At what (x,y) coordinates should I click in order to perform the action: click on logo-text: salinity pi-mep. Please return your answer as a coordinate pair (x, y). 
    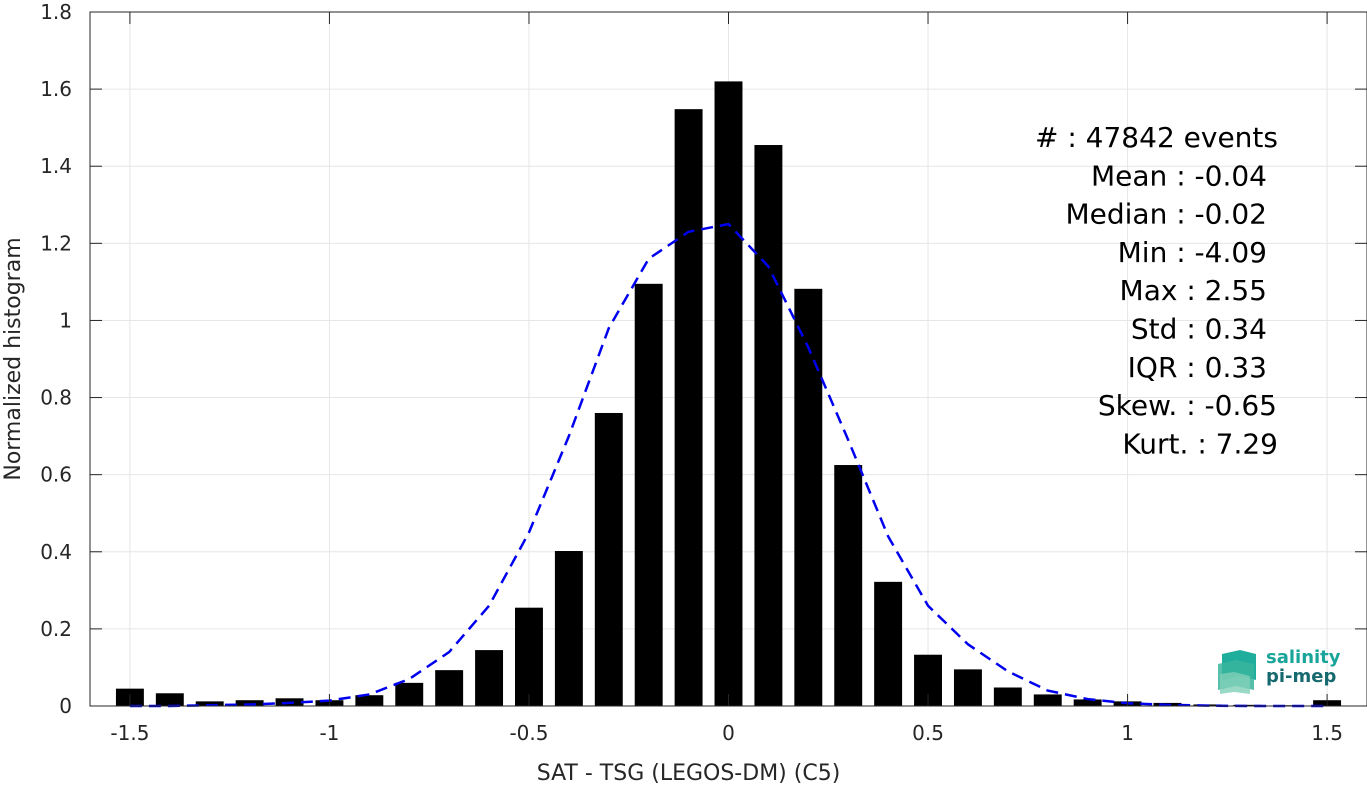
    Looking at the image, I should click on (1303, 667).